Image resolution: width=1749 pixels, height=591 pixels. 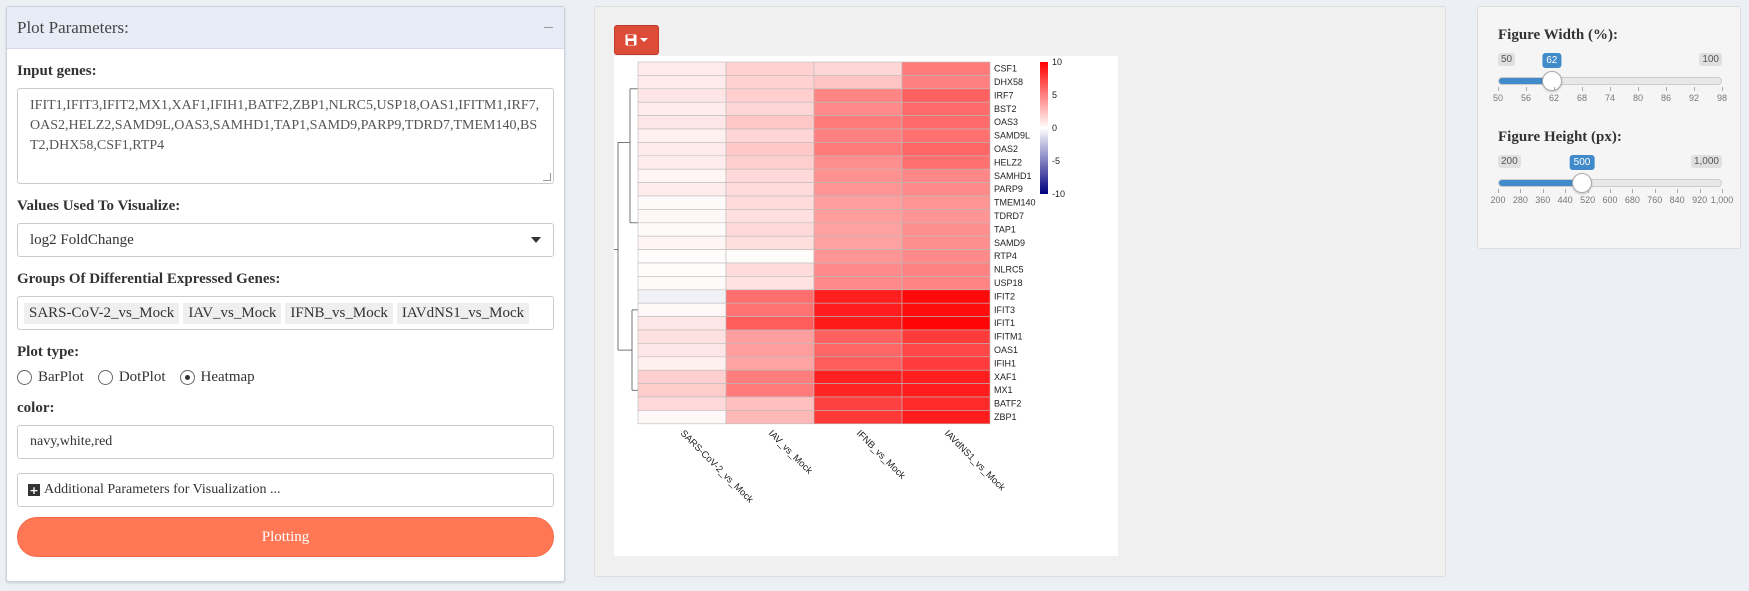 What do you see at coordinates (1005, 377) in the screenshot?
I see `row-label: XAF1` at bounding box center [1005, 377].